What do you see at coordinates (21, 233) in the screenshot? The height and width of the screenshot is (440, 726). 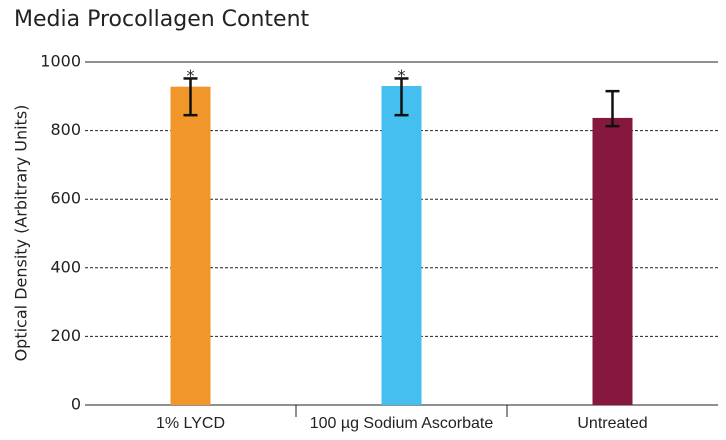 I see `y-axis-label: Optical Density (Arbitrary Units)` at bounding box center [21, 233].